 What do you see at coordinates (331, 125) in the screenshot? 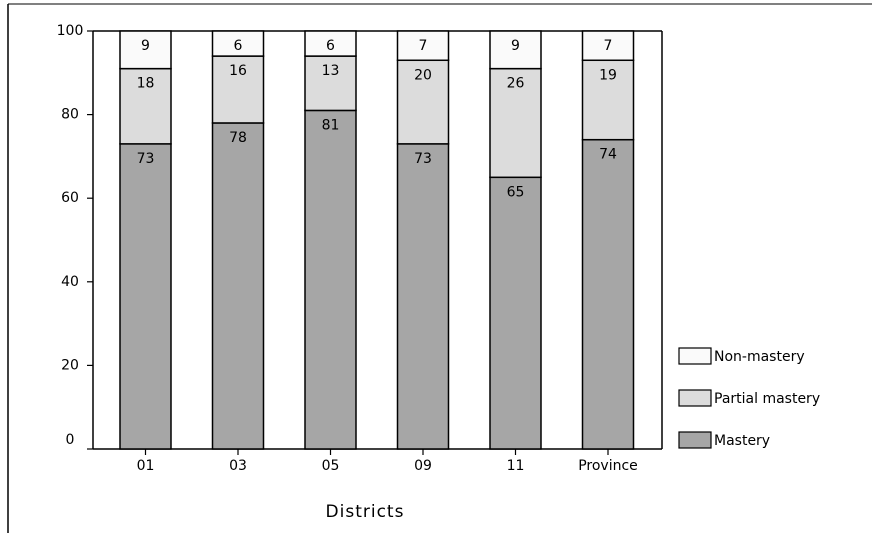
I see `data-label: 81` at bounding box center [331, 125].